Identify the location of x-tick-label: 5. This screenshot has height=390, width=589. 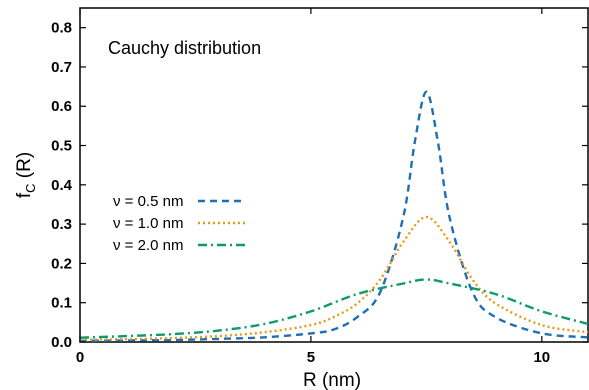
(311, 357).